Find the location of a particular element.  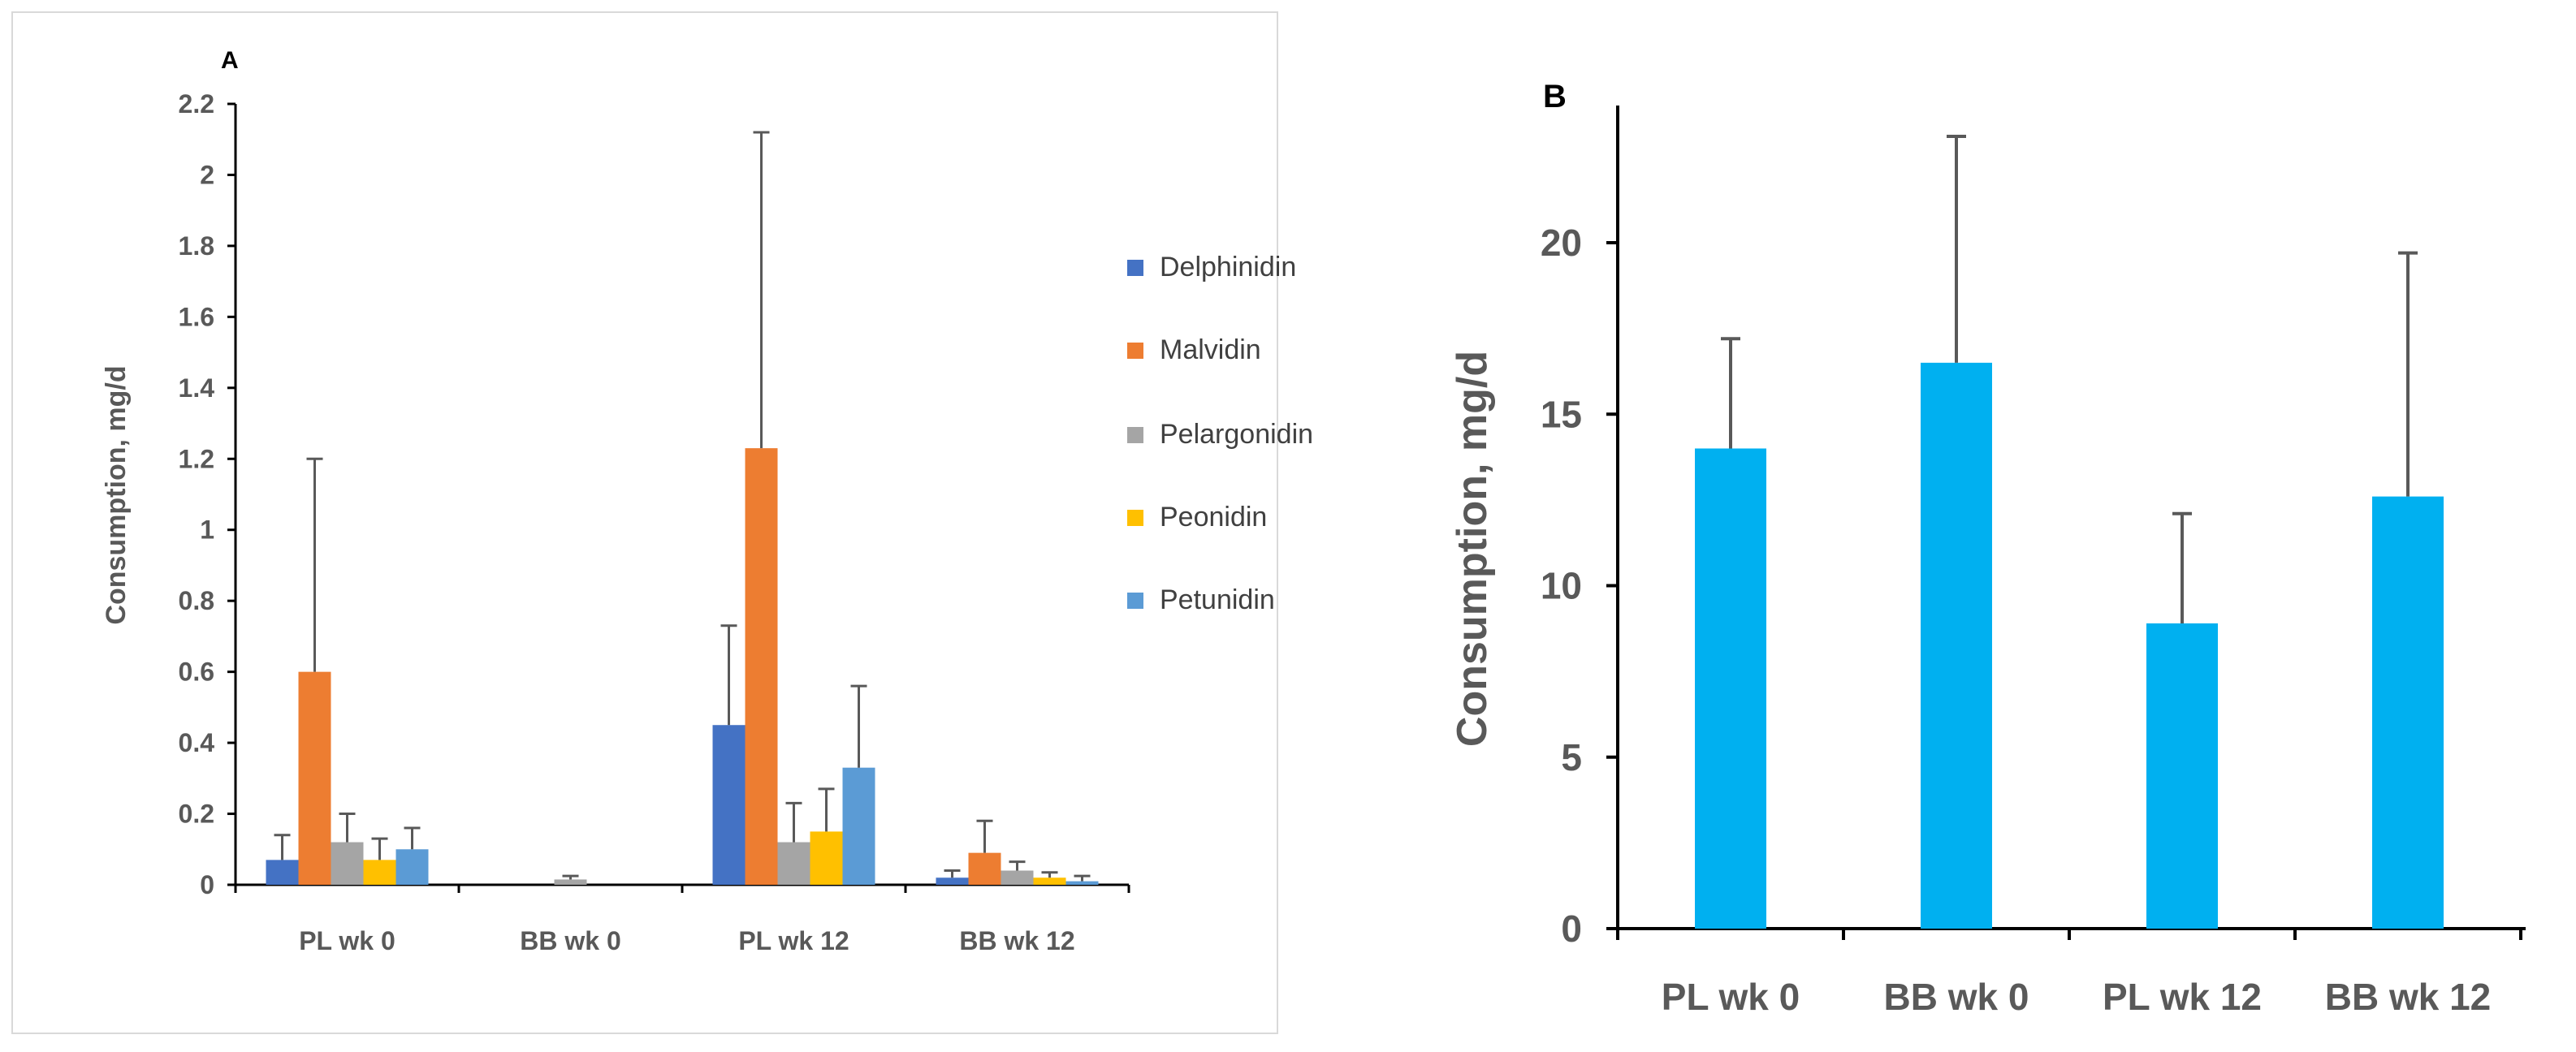

panel-b-y-tick-label: 15 is located at coordinates (1561, 414).